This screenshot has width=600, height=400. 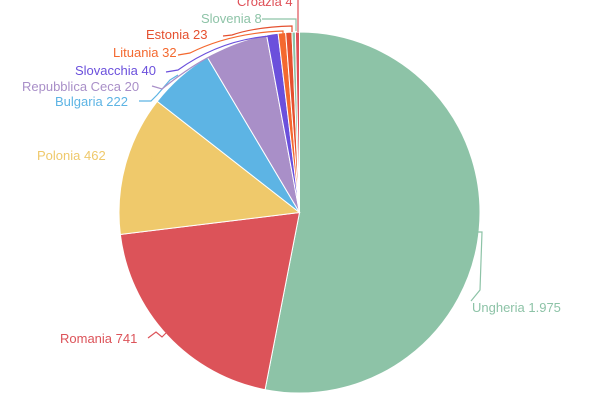 What do you see at coordinates (98, 338) in the screenshot?
I see `slice-label: Romania 741` at bounding box center [98, 338].